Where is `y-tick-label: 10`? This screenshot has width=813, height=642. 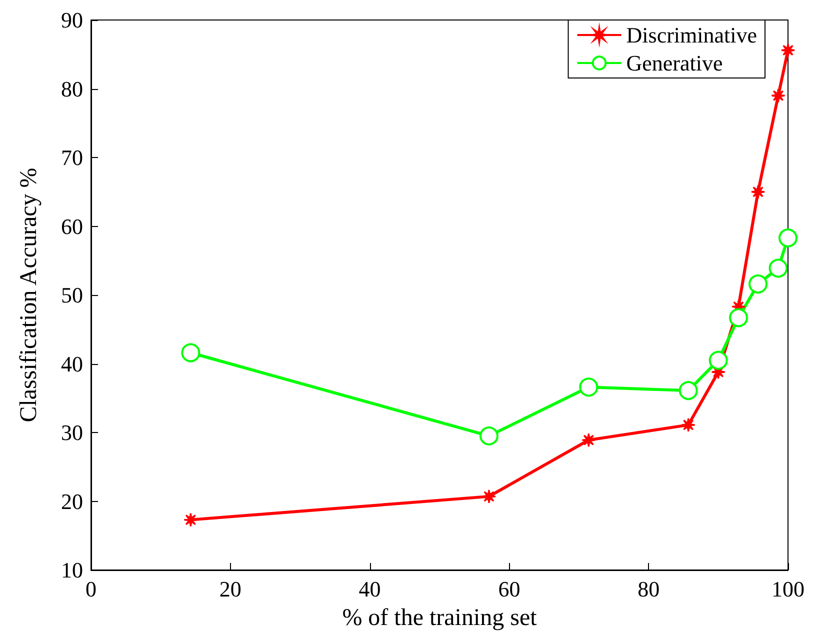 y-tick-label: 10 is located at coordinates (72, 570).